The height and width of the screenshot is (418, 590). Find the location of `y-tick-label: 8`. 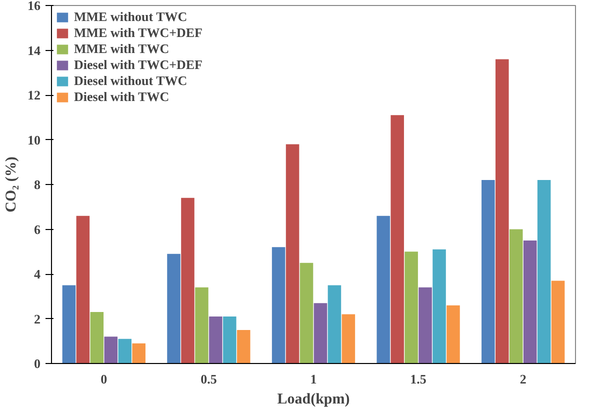

y-tick-label: 8 is located at coordinates (37, 184).